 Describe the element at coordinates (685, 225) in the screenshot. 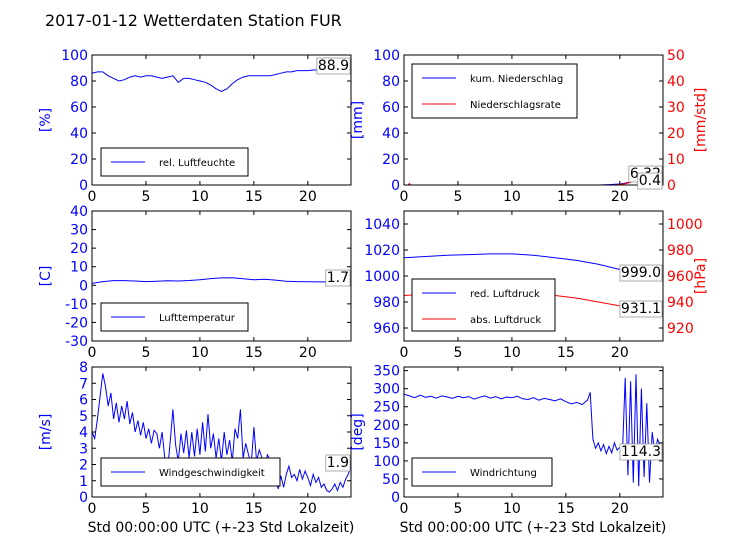

I see `y-right-tick-label: 1000` at that location.